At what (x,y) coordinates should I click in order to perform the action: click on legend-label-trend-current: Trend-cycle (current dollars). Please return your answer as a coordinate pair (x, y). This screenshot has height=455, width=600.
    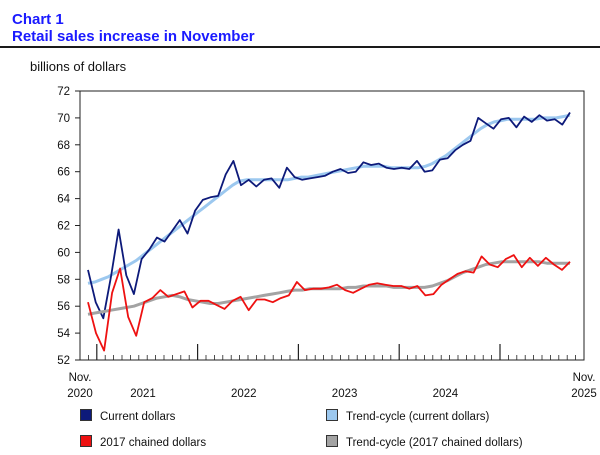
    Looking at the image, I should click on (418, 417).